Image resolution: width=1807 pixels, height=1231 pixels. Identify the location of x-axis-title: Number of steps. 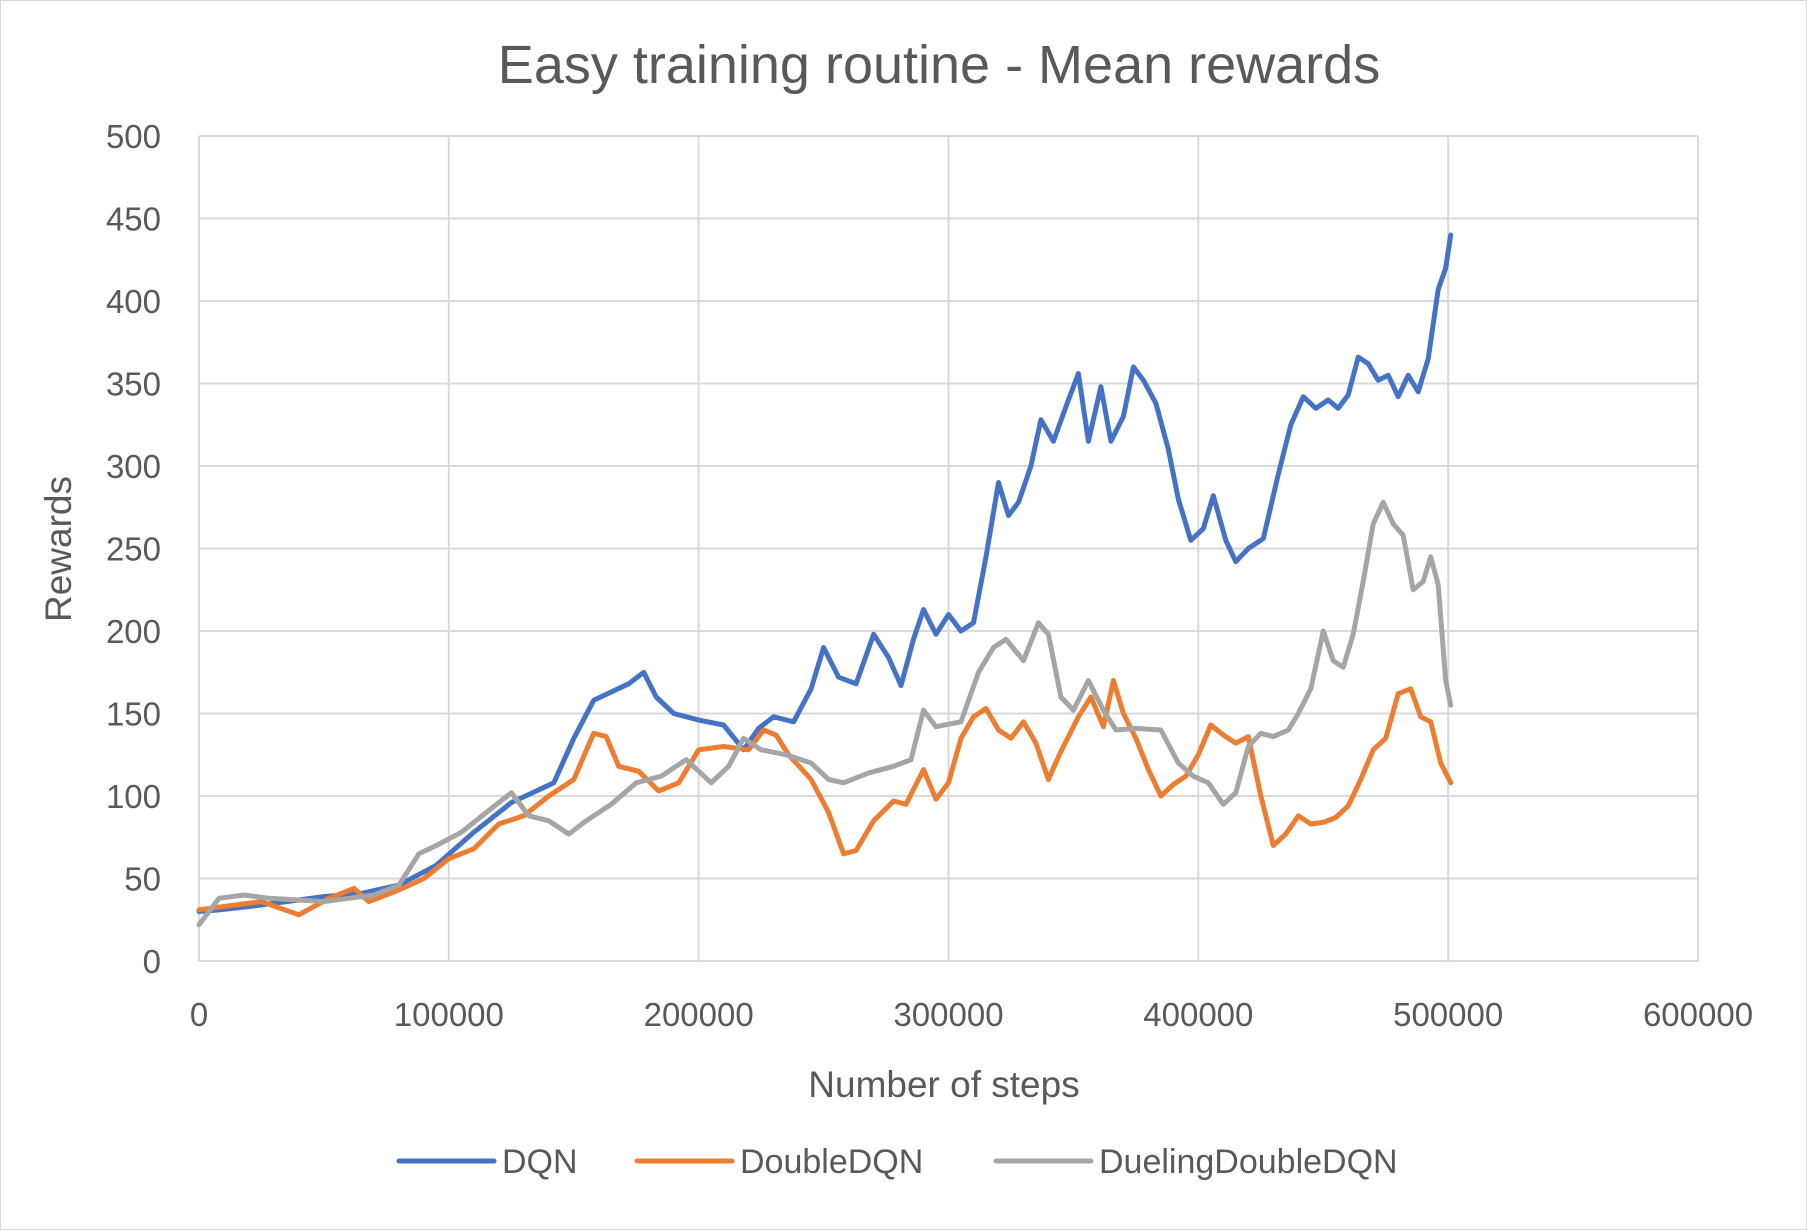
(943, 1084).